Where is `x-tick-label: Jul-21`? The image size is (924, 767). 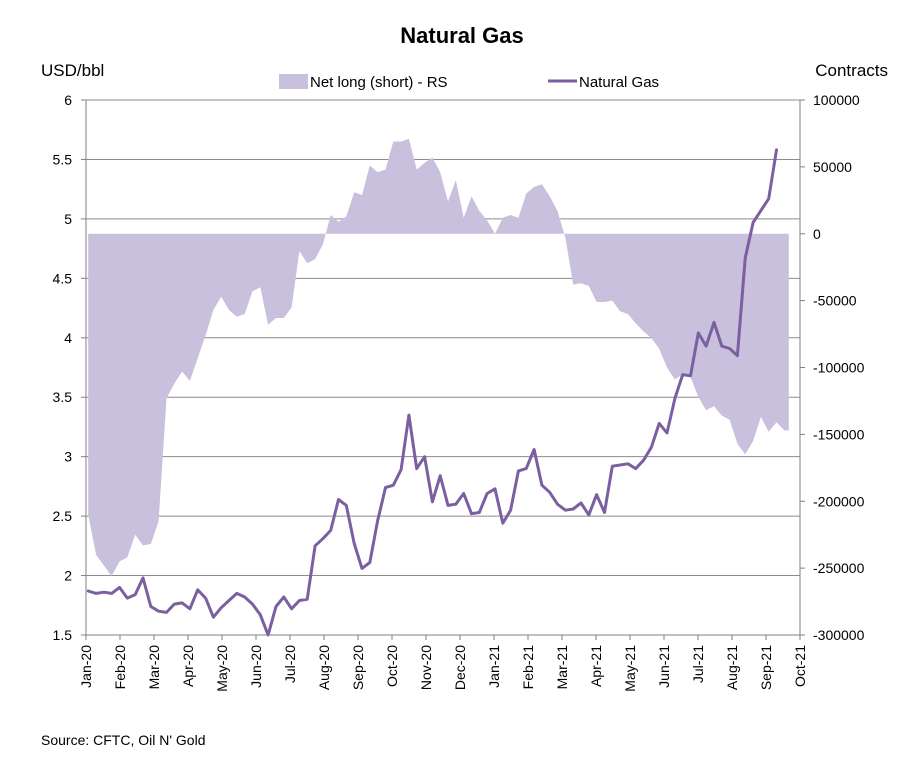 x-tick-label: Jul-21 is located at coordinates (698, 664).